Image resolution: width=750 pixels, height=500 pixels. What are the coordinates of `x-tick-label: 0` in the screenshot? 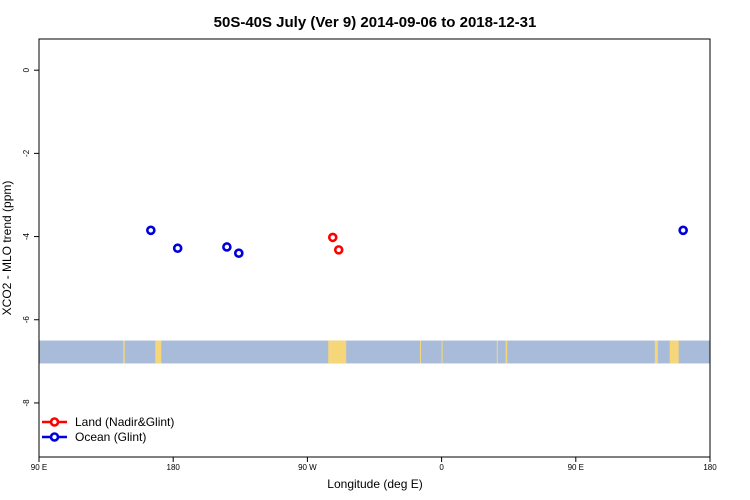 It's located at (441, 467).